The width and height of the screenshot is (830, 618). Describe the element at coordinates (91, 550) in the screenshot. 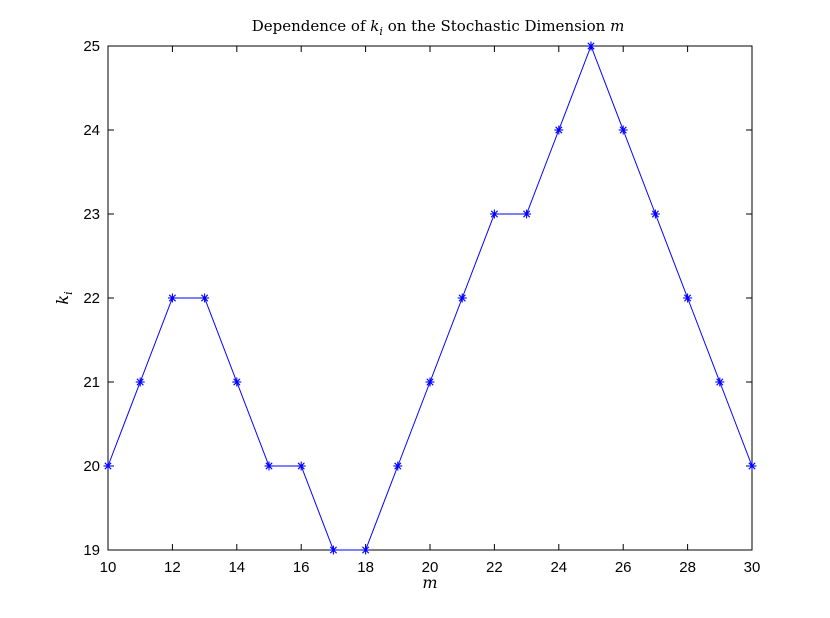

I see `y-tick-label: 19` at that location.